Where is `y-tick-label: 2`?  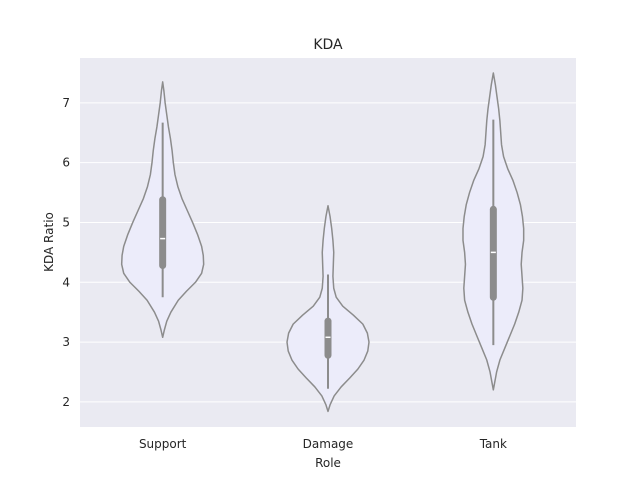 y-tick-label: 2 is located at coordinates (66, 402).